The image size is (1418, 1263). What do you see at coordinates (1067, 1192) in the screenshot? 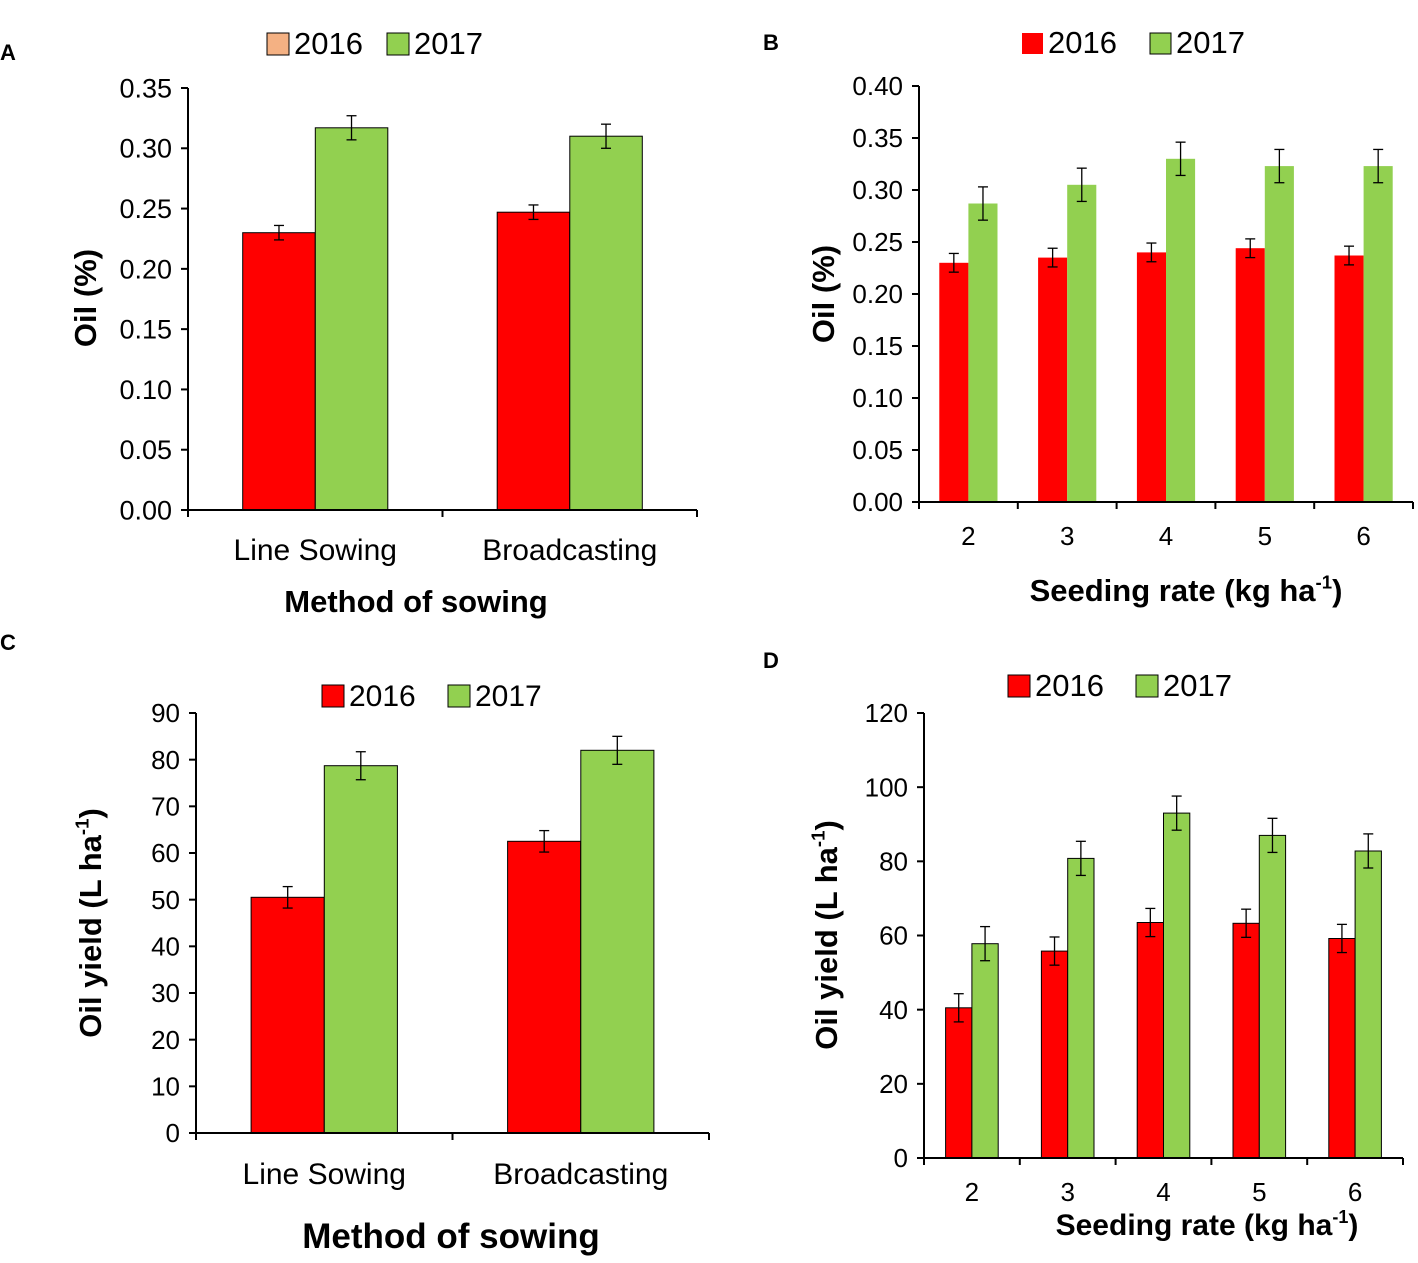
I see `x-category-label: 3` at bounding box center [1067, 1192].